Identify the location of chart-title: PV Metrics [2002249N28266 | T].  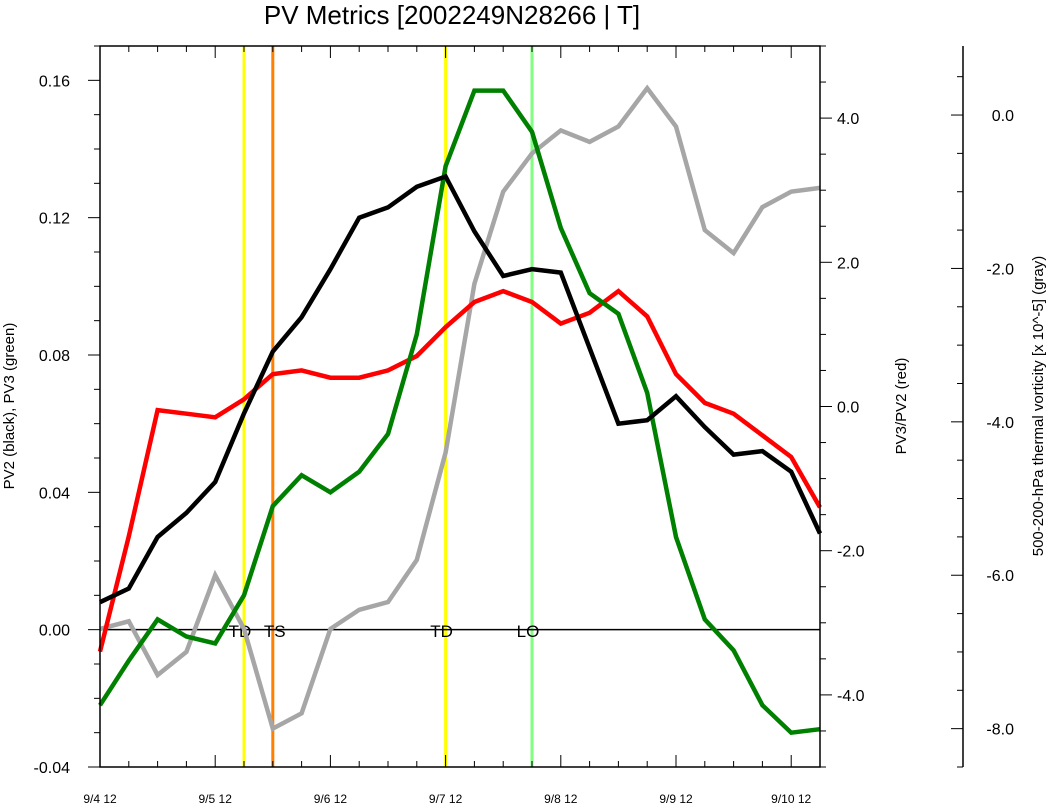
(452, 15).